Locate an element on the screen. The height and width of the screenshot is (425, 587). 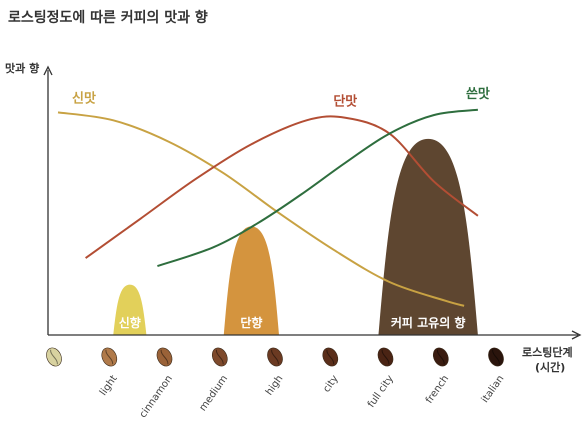
aroma-label-2: 커피 고유의 향 is located at coordinates (428, 322).